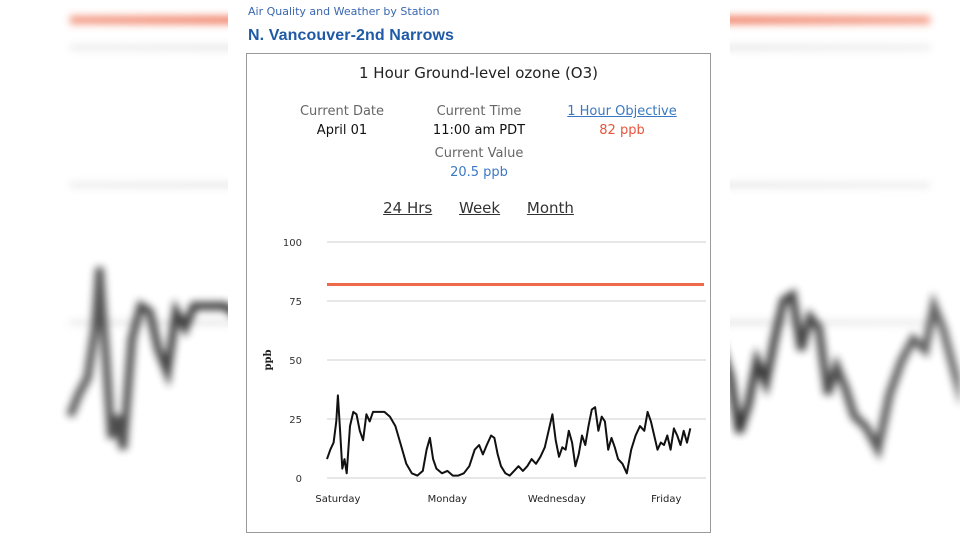 The height and width of the screenshot is (540, 960). What do you see at coordinates (299, 479) in the screenshot?
I see `y-tick-label-0: 0` at bounding box center [299, 479].